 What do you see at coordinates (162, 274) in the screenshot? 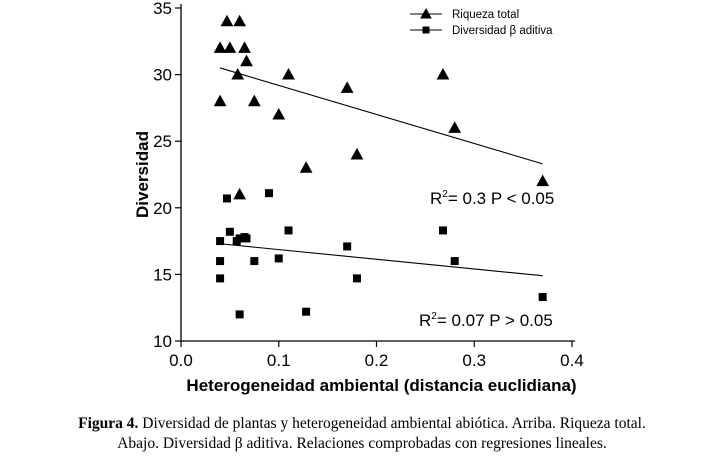
I see `y-tick-label: 15` at bounding box center [162, 274].